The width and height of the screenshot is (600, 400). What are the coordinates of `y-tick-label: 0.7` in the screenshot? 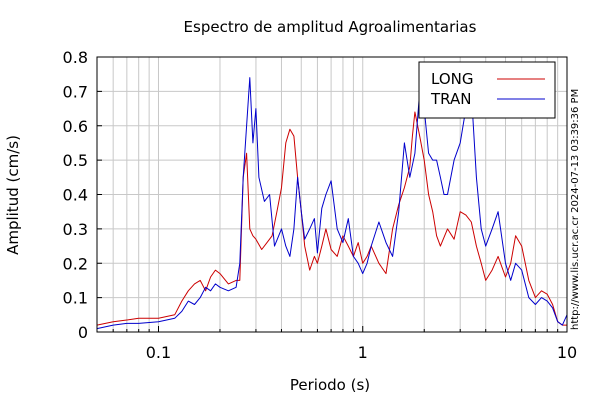 It's located at (75, 91).